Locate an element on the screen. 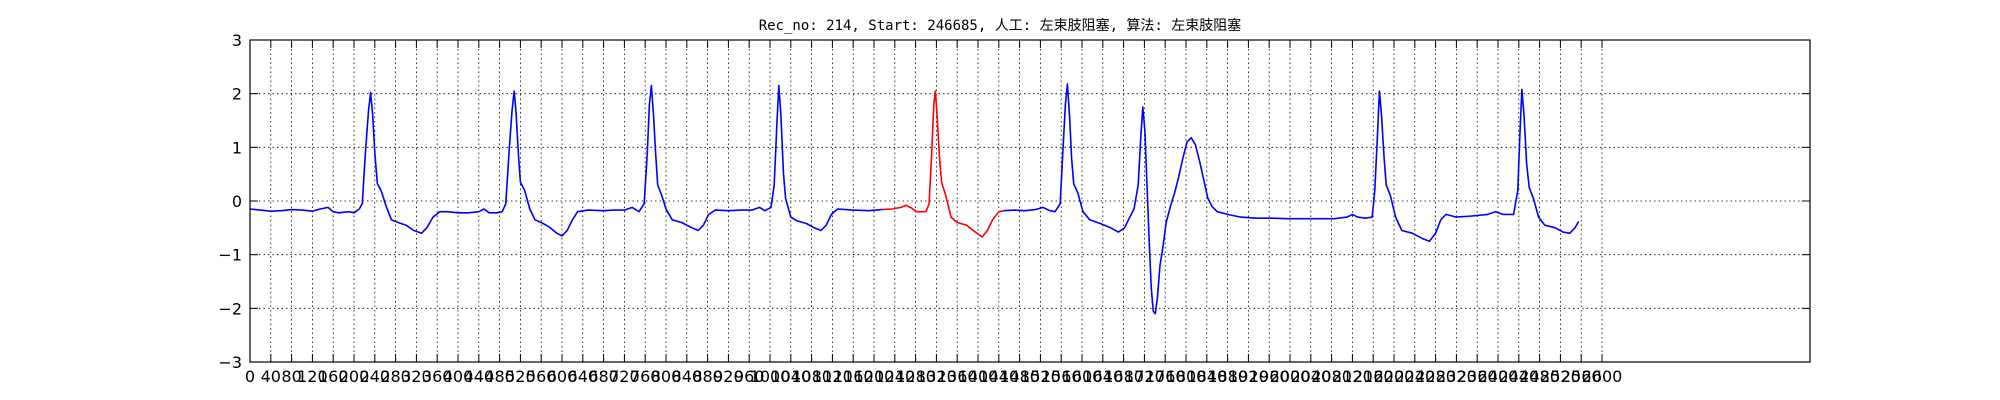  x-tick-label: 240 is located at coordinates (375, 376).